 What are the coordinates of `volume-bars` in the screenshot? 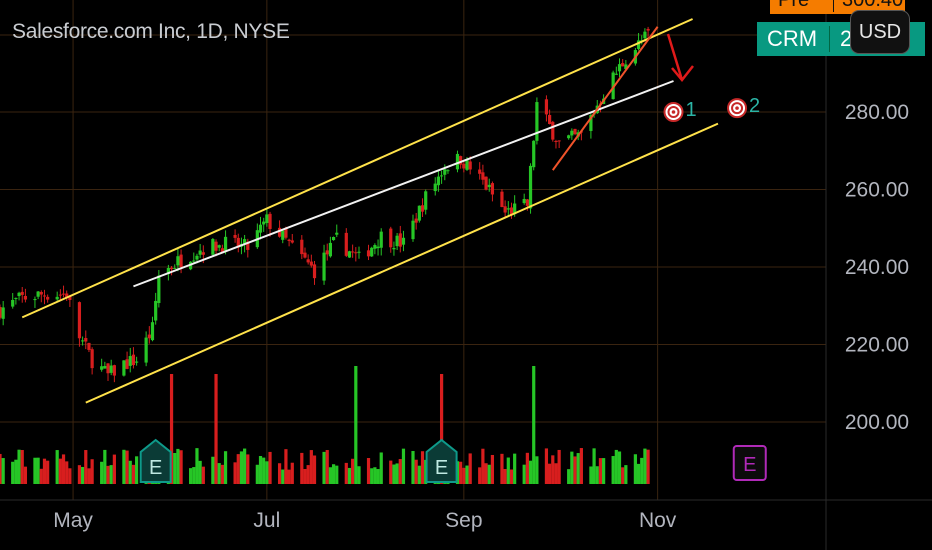 It's located at (325, 425).